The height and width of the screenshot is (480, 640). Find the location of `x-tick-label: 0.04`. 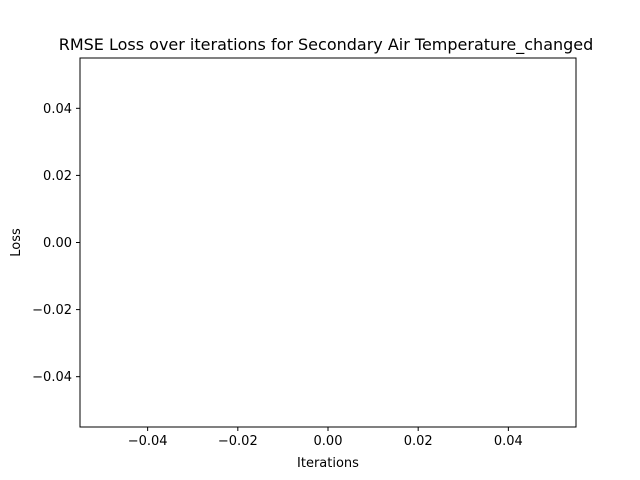

x-tick-label: 0.04 is located at coordinates (508, 441).